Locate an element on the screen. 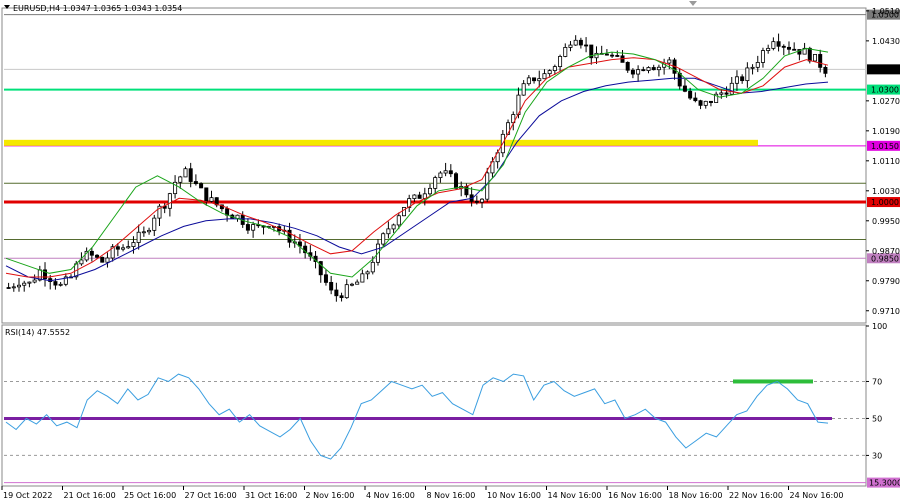 Image resolution: width=900 pixels, height=502 pixels. time-tick-11: 18 Nov 16:00 is located at coordinates (696, 495).